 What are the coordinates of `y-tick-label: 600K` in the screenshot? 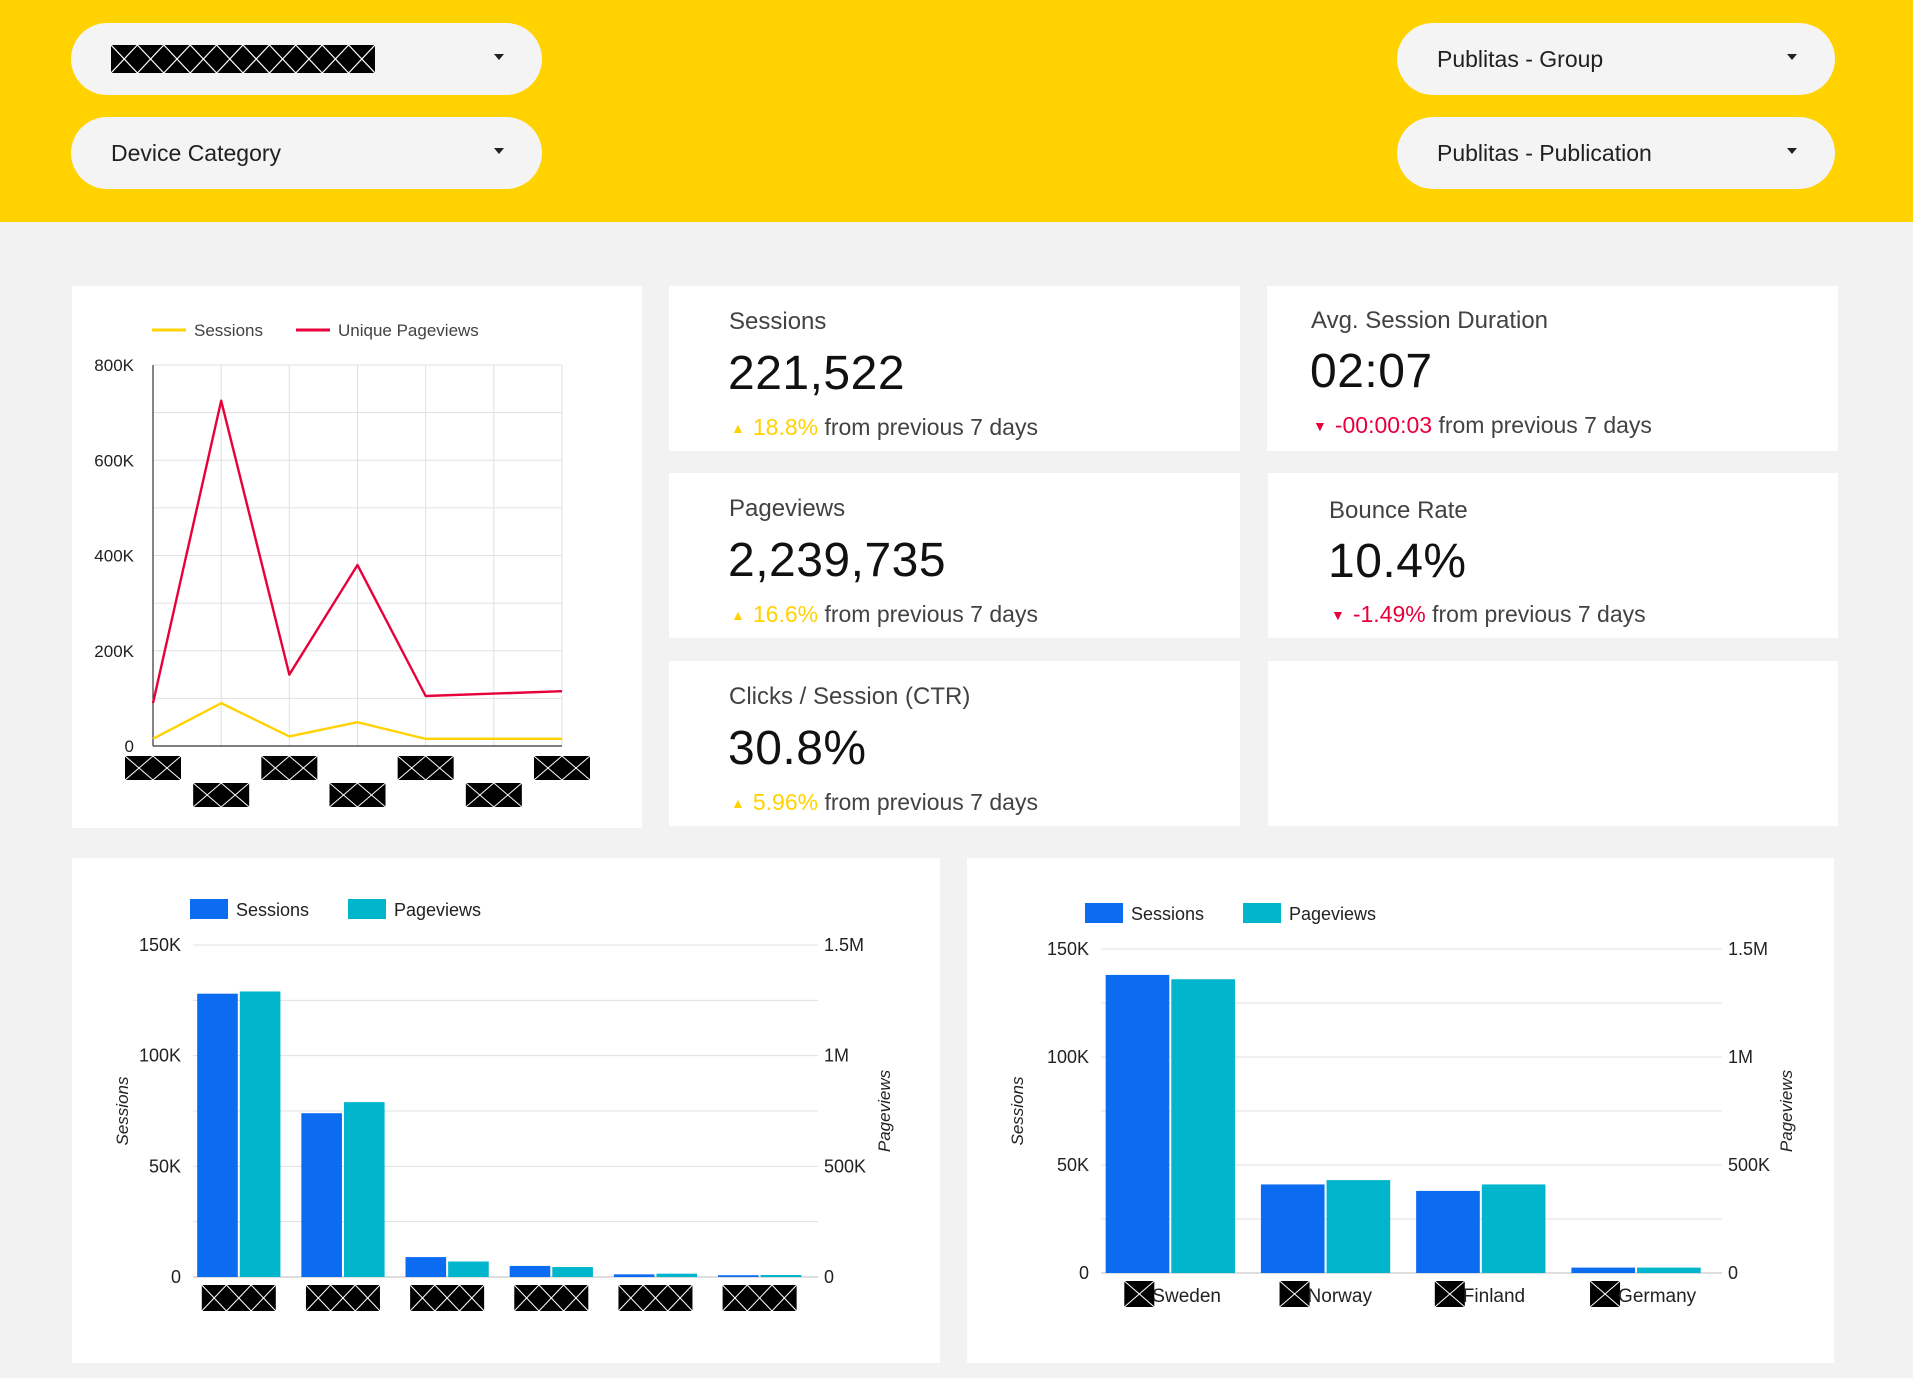 It's located at (114, 460).